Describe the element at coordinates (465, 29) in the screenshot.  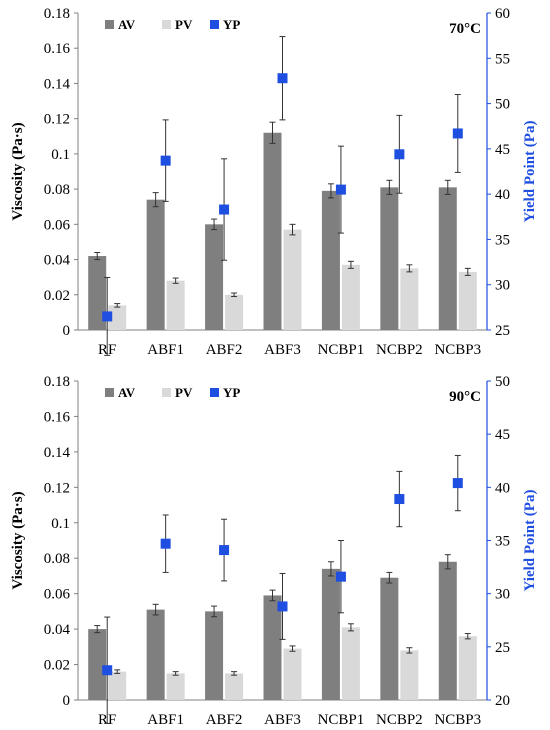
I see `temperature-label: 70°C` at that location.